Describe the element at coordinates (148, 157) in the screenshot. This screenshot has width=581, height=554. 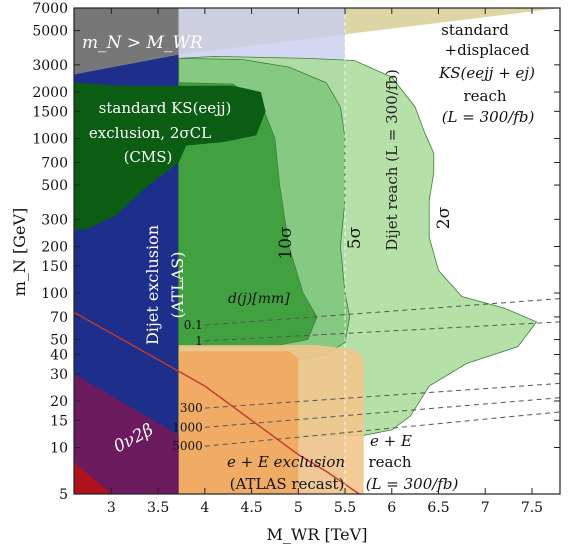
I see `label-ks-cms-line3: (CMS)` at that location.